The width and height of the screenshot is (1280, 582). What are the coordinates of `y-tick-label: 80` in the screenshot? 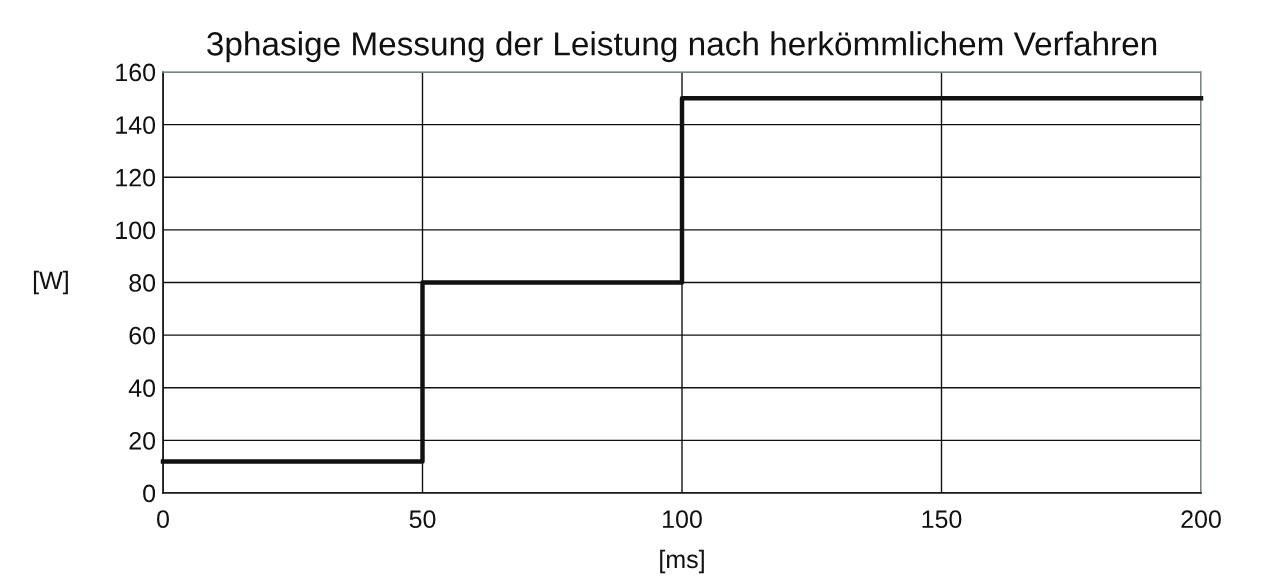 It's located at (142, 283).